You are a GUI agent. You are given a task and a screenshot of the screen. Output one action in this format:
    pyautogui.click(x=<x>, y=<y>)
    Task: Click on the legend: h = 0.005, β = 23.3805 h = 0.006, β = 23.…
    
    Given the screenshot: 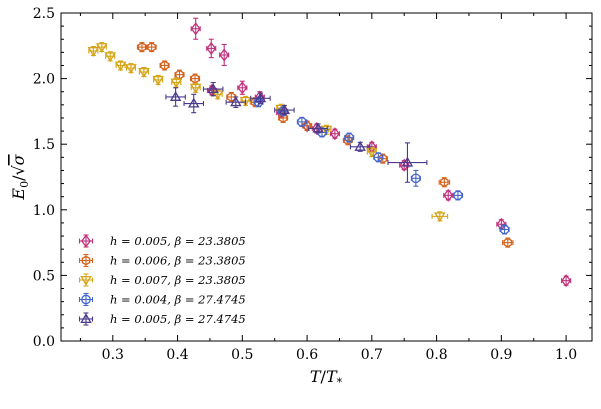 What is the action you would take?
    pyautogui.click(x=162, y=280)
    